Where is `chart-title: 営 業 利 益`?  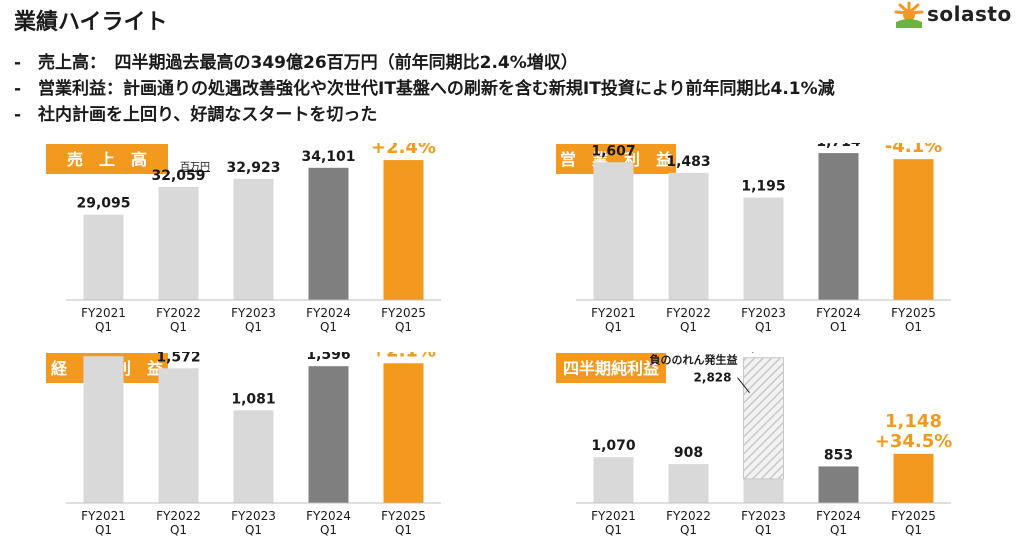
chart-title: 営 業 利 益 is located at coordinates (616, 159).